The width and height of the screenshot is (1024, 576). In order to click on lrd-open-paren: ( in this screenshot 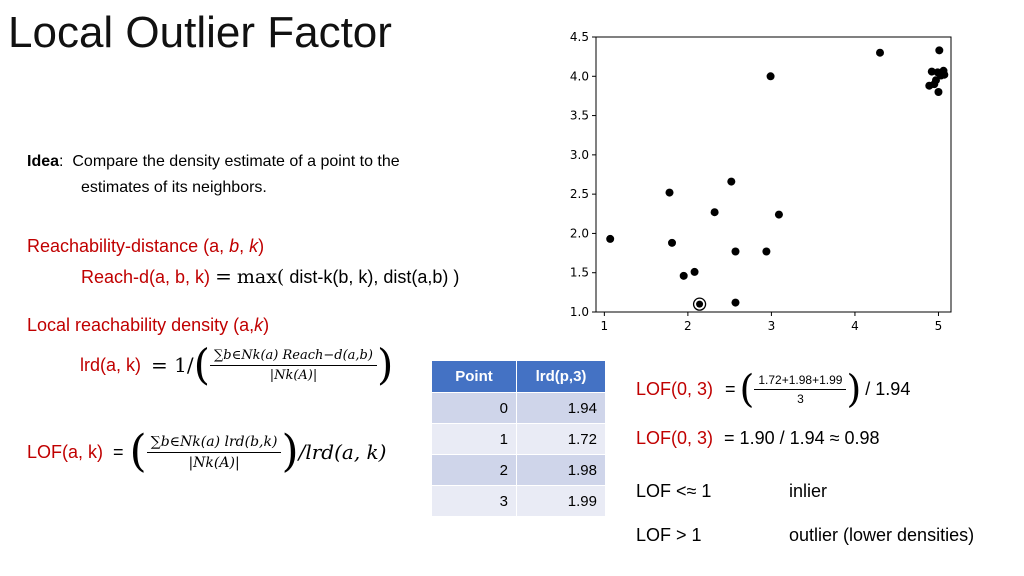, I will do `click(201, 364)`.